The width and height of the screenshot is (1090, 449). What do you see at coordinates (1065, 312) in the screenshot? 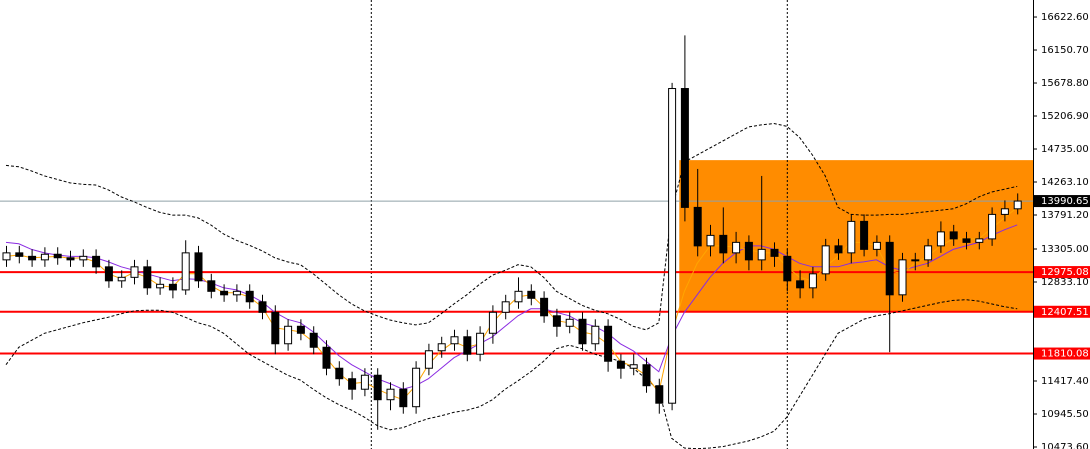
I see `level-label: 12407.51` at bounding box center [1065, 312].